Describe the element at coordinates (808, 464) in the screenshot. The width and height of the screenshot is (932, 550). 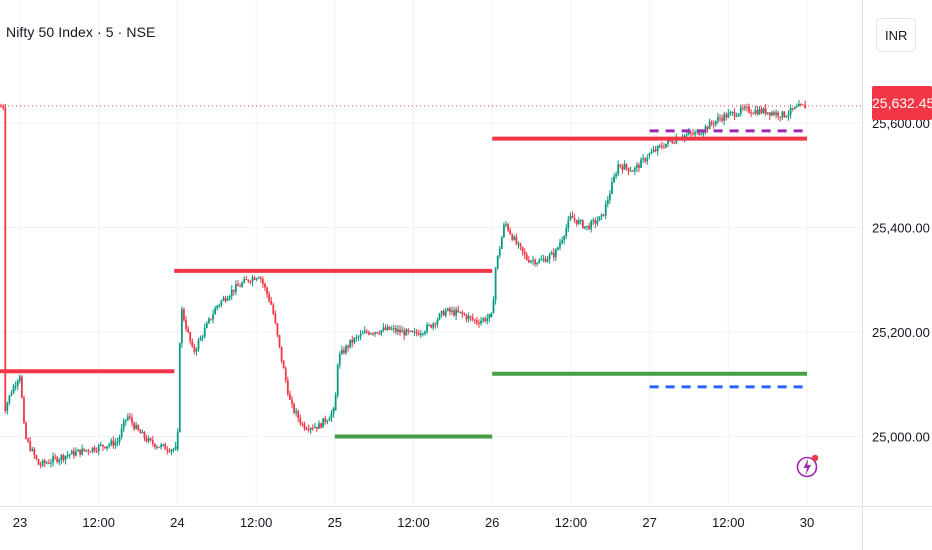
I see `lightning-icon` at that location.